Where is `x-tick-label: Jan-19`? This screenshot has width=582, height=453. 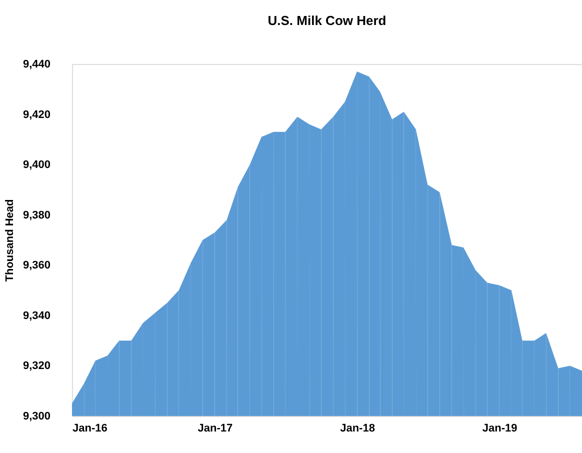 x-tick-label: Jan-19 is located at coordinates (500, 428).